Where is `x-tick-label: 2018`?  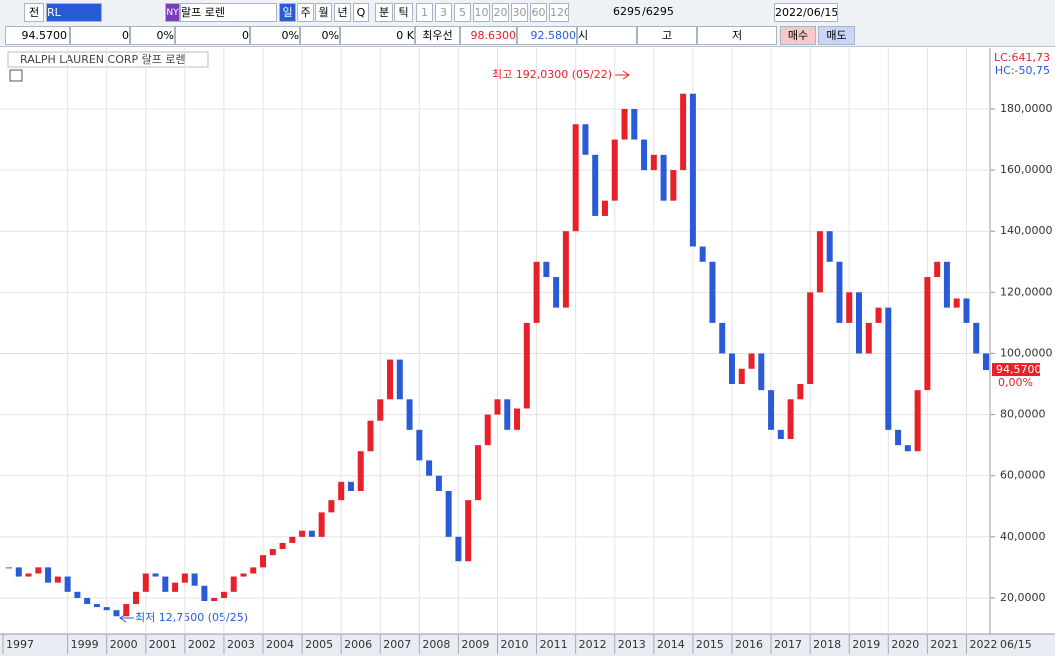
x-tick-label: 2018 is located at coordinates (827, 644).